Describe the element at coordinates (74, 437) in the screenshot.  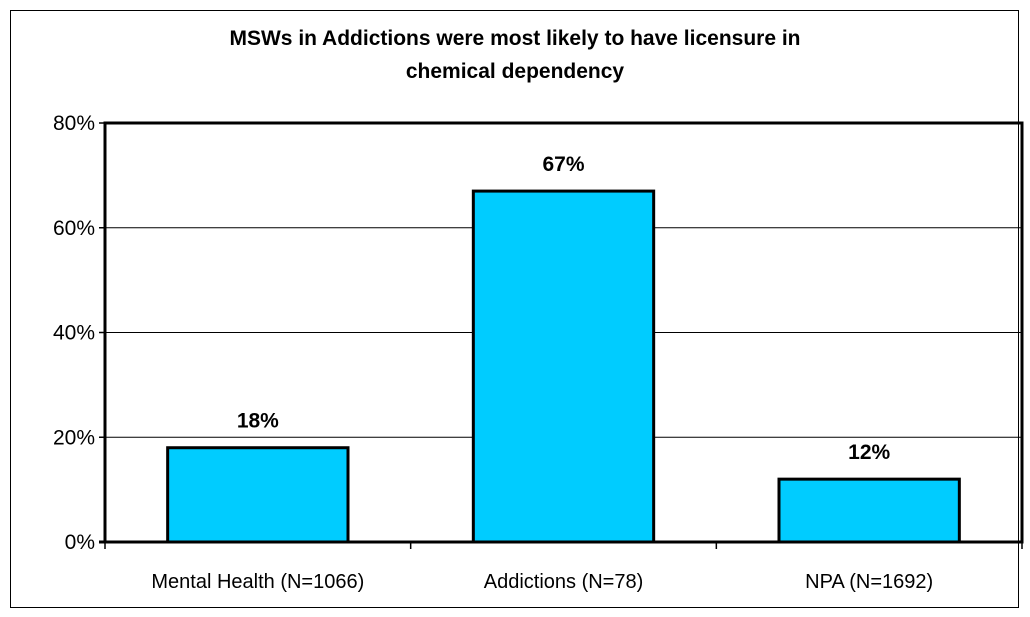
I see `y-tick-label: 20%` at that location.